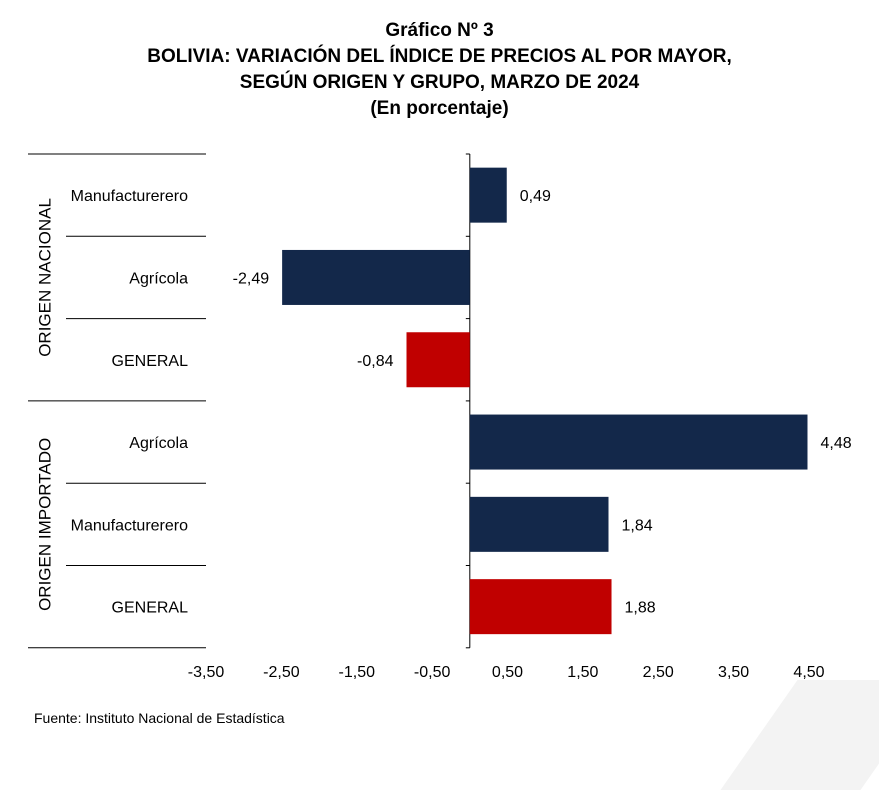 Image resolution: width=879 pixels, height=790 pixels. What do you see at coordinates (375, 361) in the screenshot?
I see `data-label: -0,84` at bounding box center [375, 361].